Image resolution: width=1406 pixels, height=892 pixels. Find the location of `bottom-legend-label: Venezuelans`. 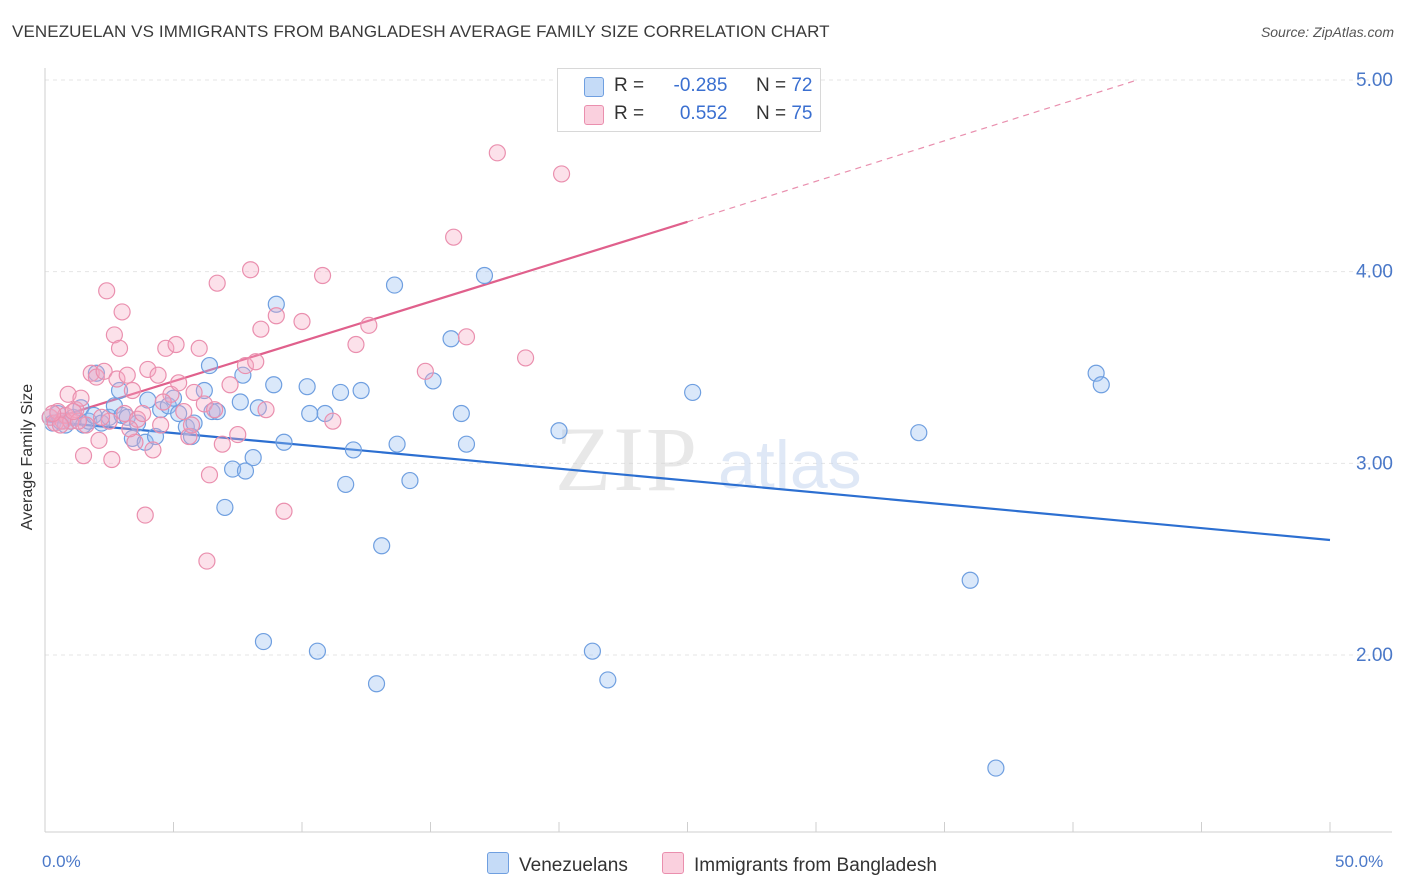

bottom-legend-label: Venezuelans is located at coordinates (573, 865).